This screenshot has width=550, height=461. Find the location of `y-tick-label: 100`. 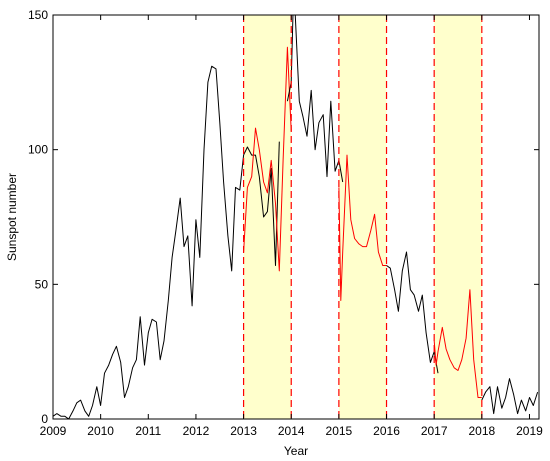

y-tick-label: 100 is located at coordinates (38, 150).